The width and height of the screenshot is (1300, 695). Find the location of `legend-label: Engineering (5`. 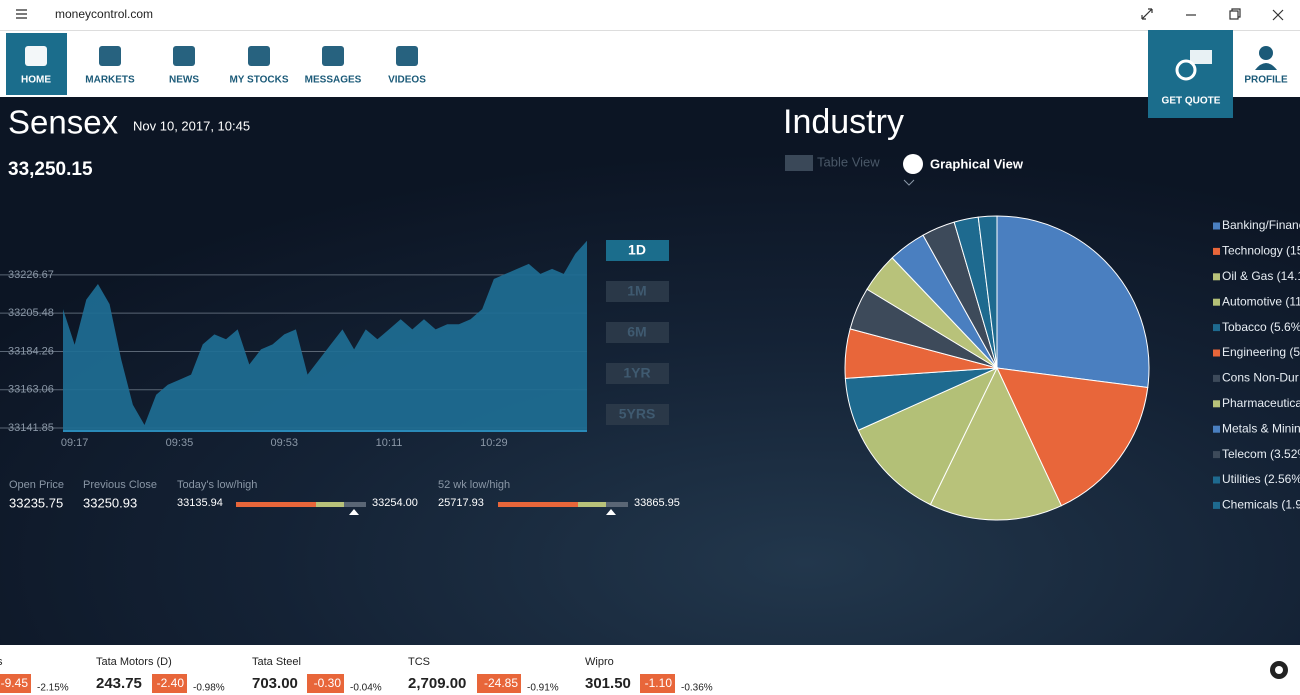

legend-label: Engineering (5 is located at coordinates (1261, 352).